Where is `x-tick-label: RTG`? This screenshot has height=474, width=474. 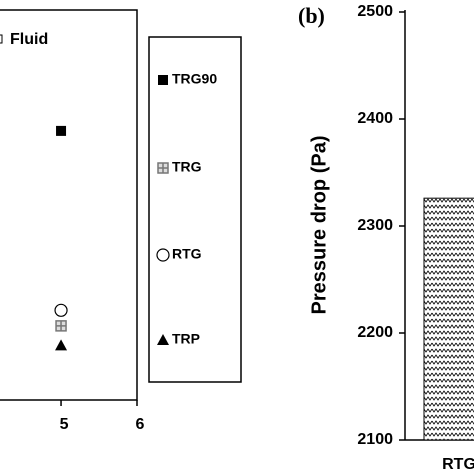 x-tick-label: RTG is located at coordinates (458, 464).